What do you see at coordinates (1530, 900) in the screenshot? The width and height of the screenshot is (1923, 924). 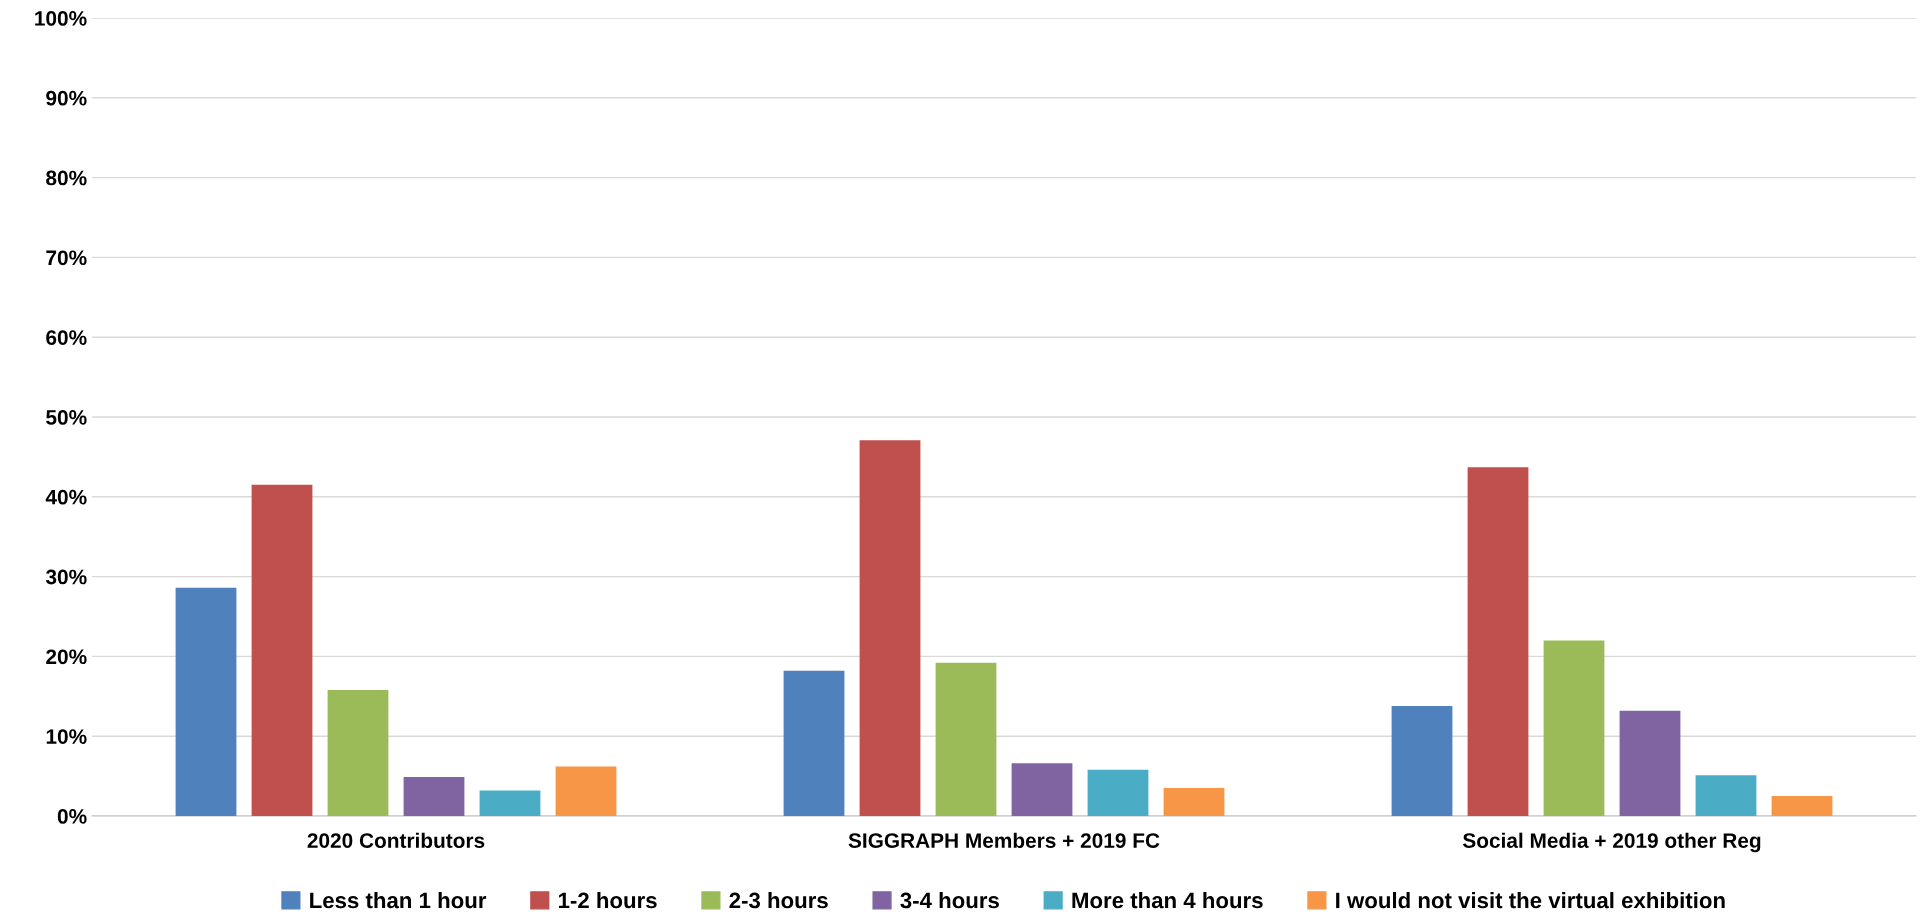 I see `legend-label: I would not visit the virtual exhibition` at bounding box center [1530, 900].